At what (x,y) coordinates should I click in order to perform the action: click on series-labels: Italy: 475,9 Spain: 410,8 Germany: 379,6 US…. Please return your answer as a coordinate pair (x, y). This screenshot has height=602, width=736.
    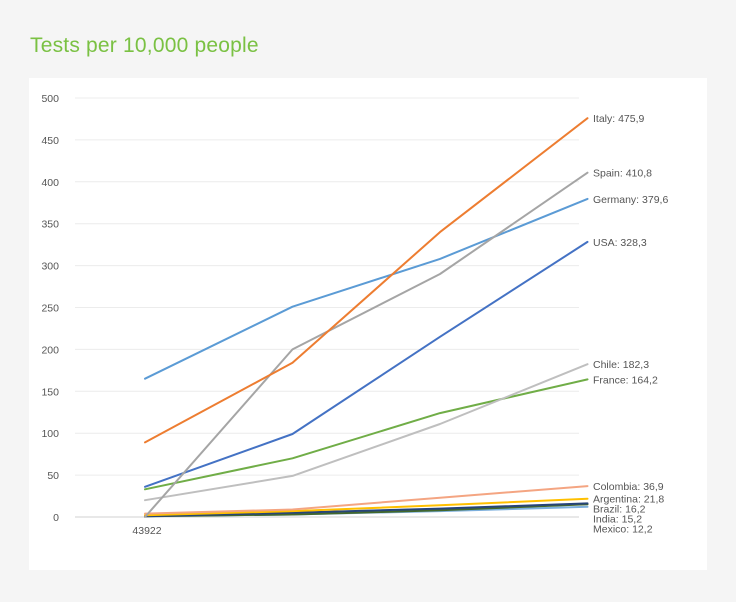
    Looking at the image, I should click on (630, 324).